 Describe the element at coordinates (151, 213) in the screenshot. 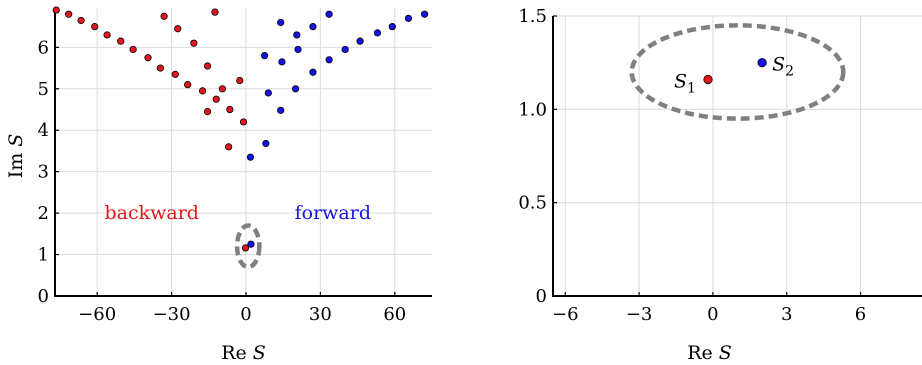

I see `annotation-backward: backward` at that location.